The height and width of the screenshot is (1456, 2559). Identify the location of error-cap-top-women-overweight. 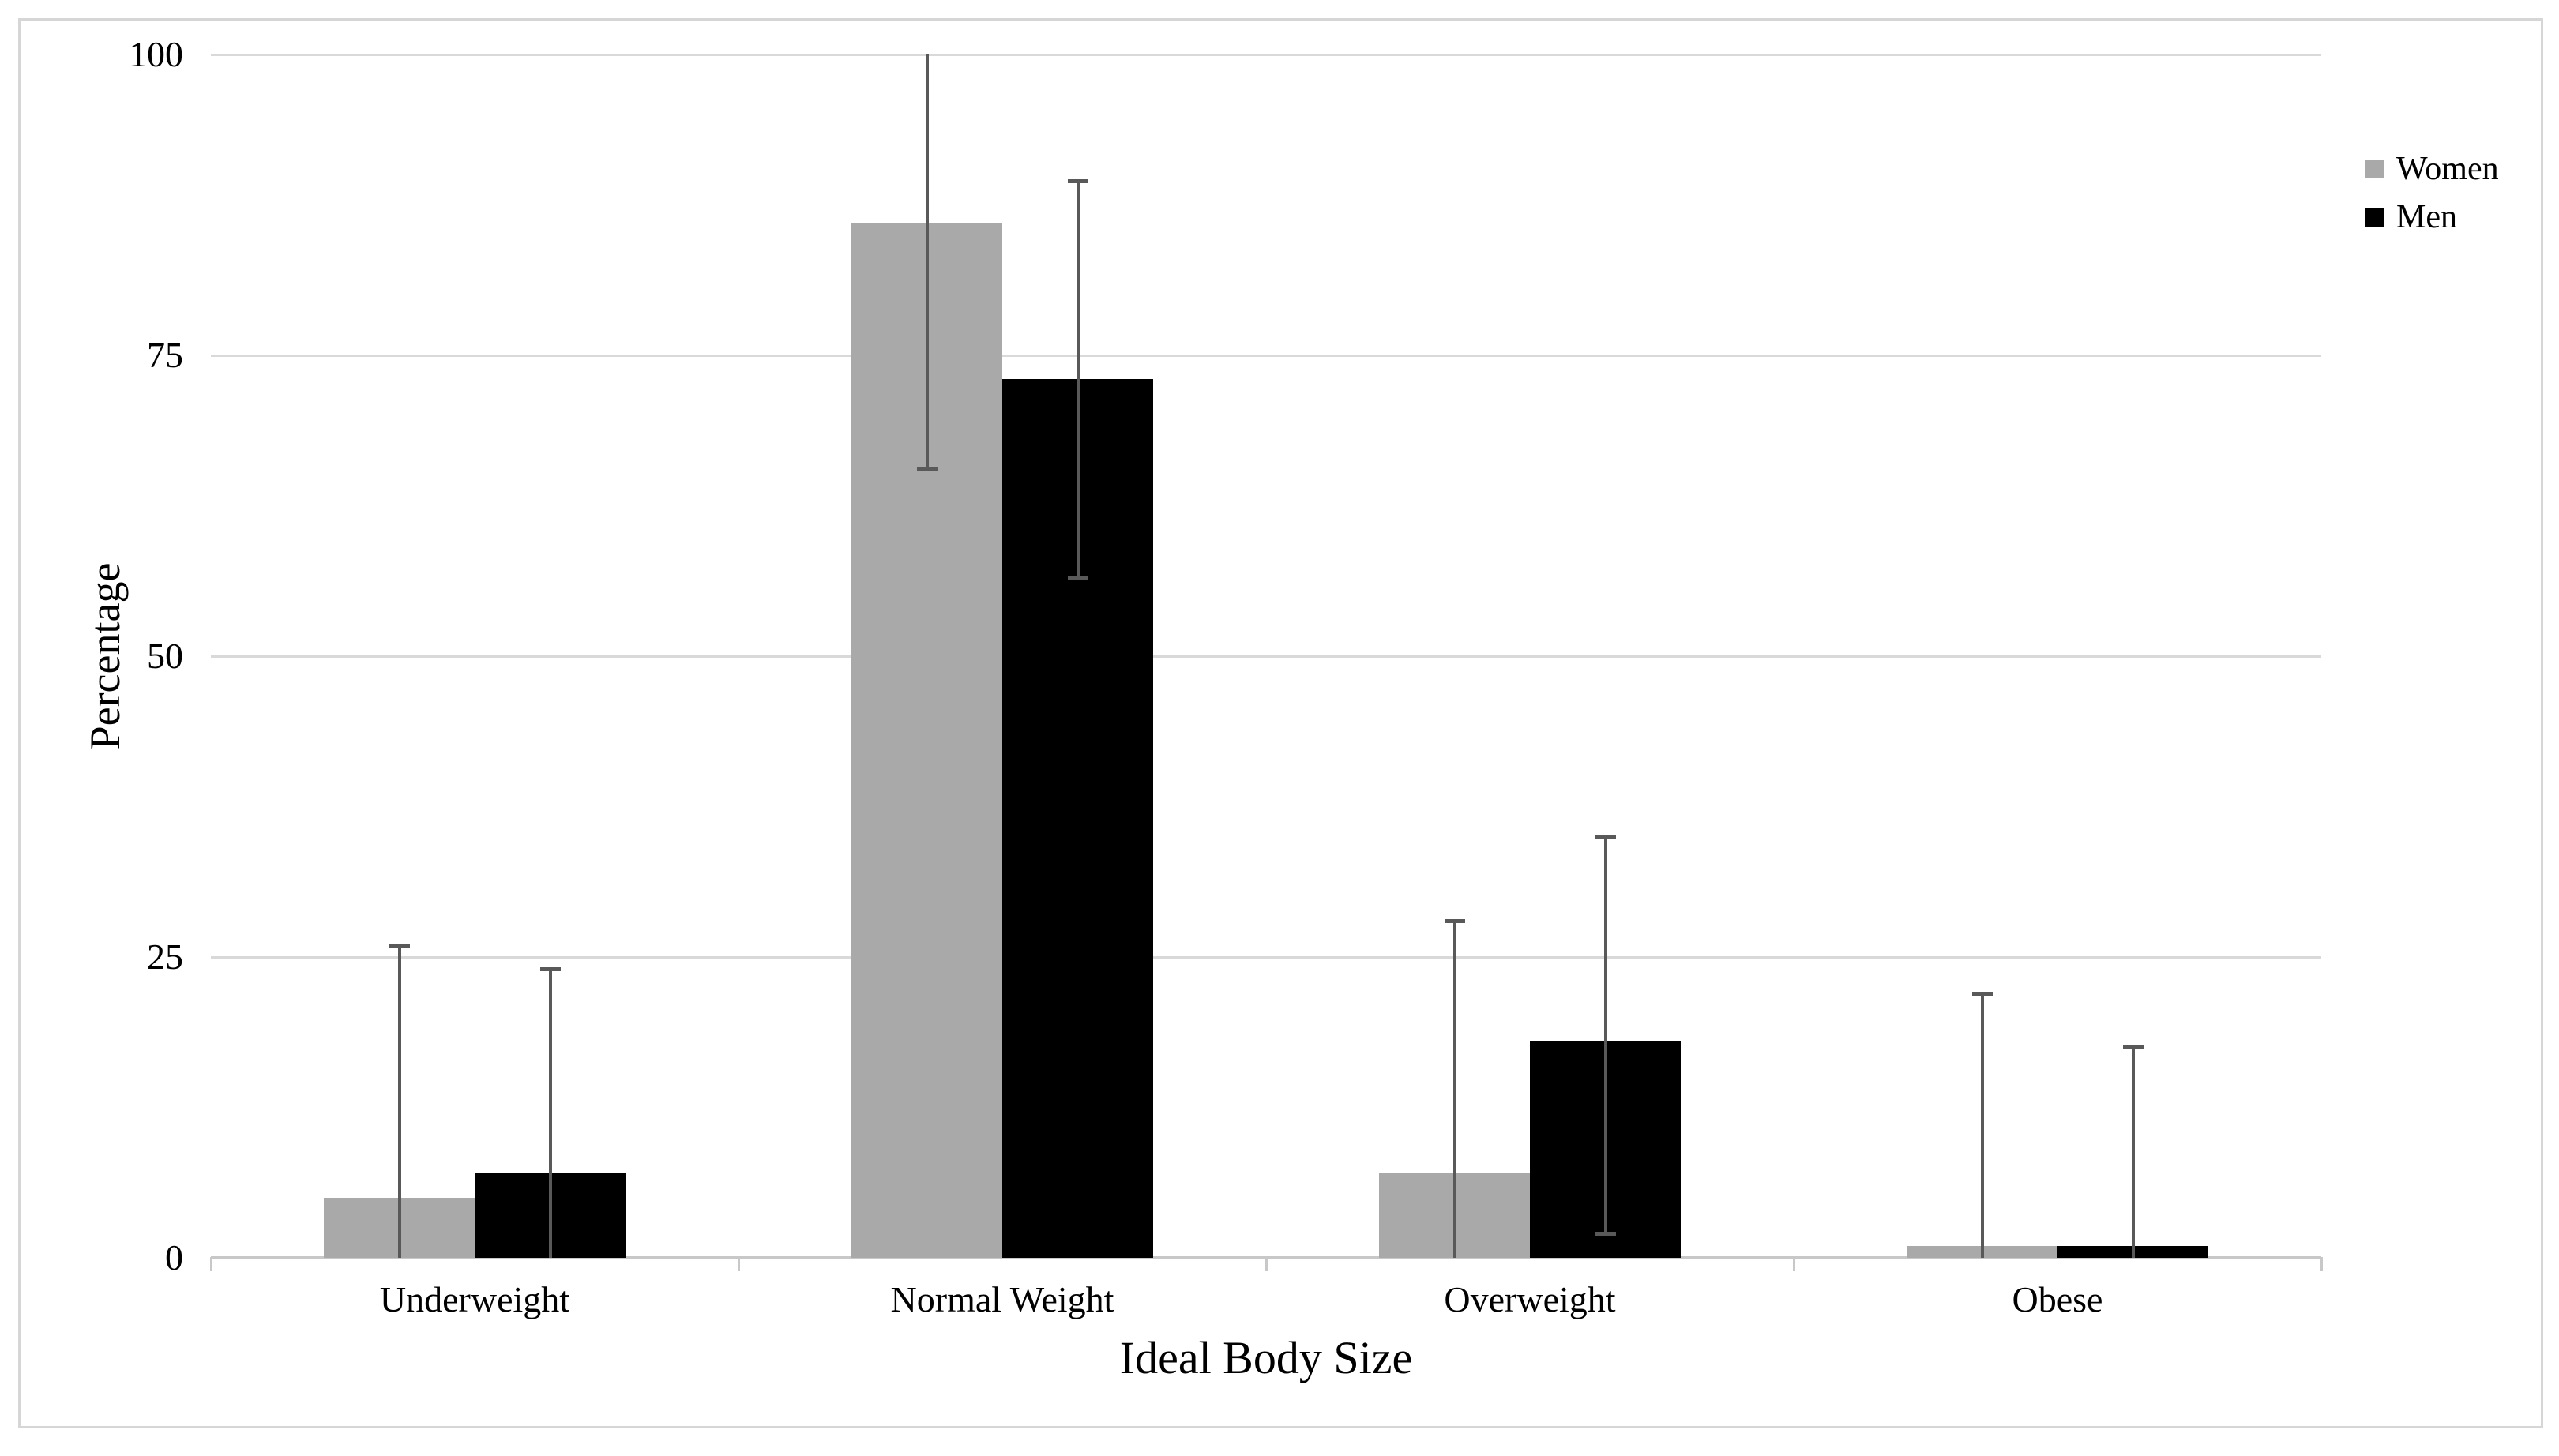
(1454, 921).